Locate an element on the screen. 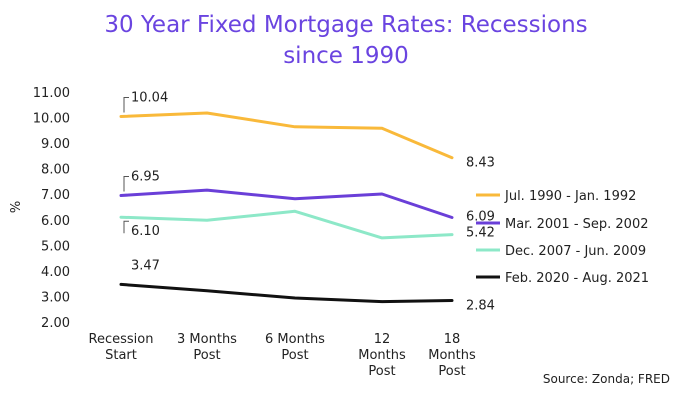 The width and height of the screenshot is (692, 402). end-value-label: 8.43 is located at coordinates (480, 163).